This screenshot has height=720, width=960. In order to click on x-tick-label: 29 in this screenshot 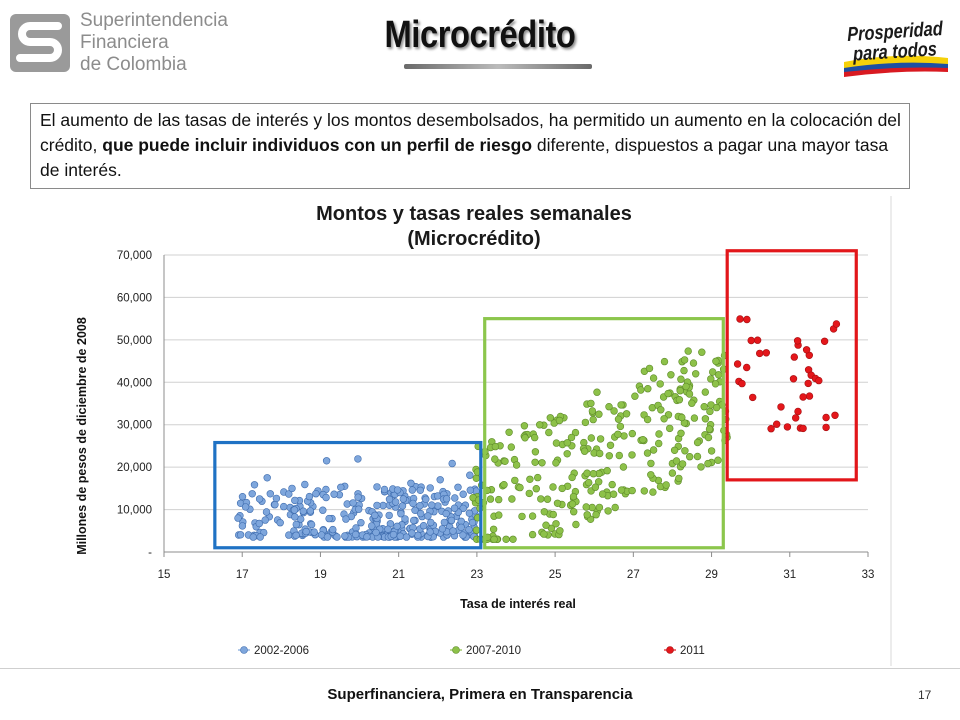, I will do `click(711, 575)`.